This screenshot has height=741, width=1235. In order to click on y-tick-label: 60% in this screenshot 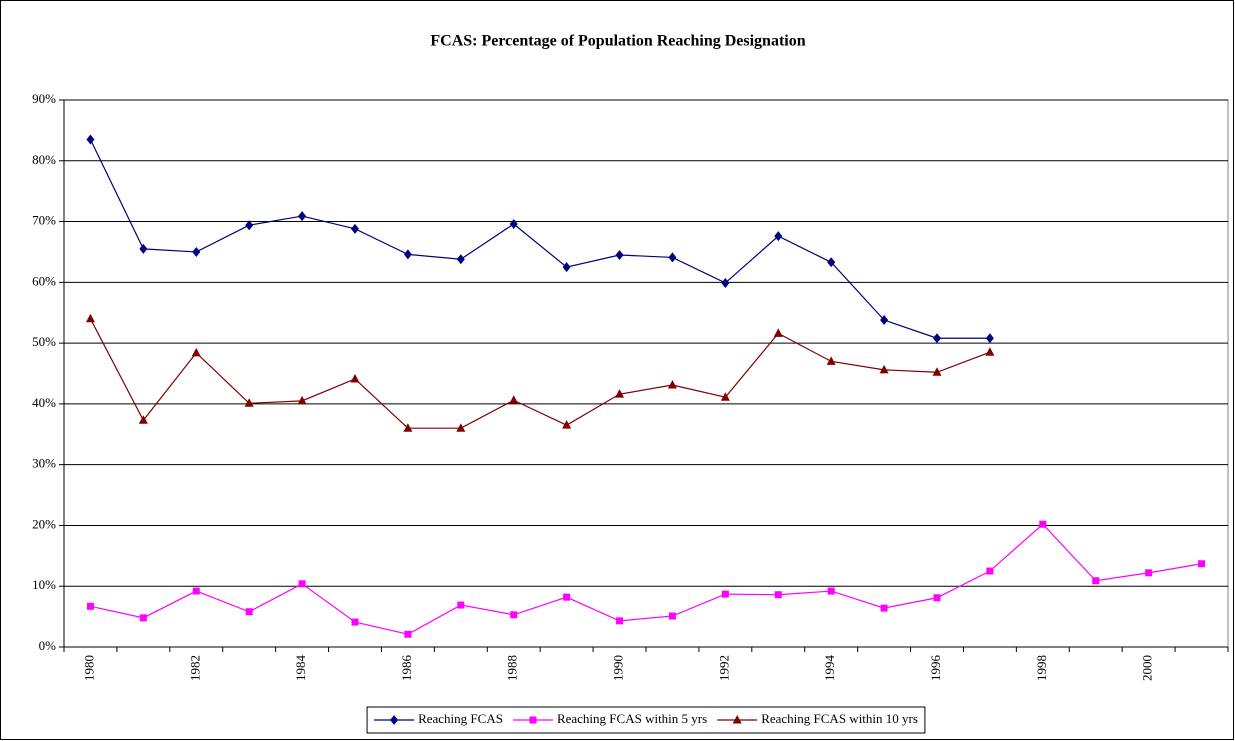, I will do `click(44, 280)`.